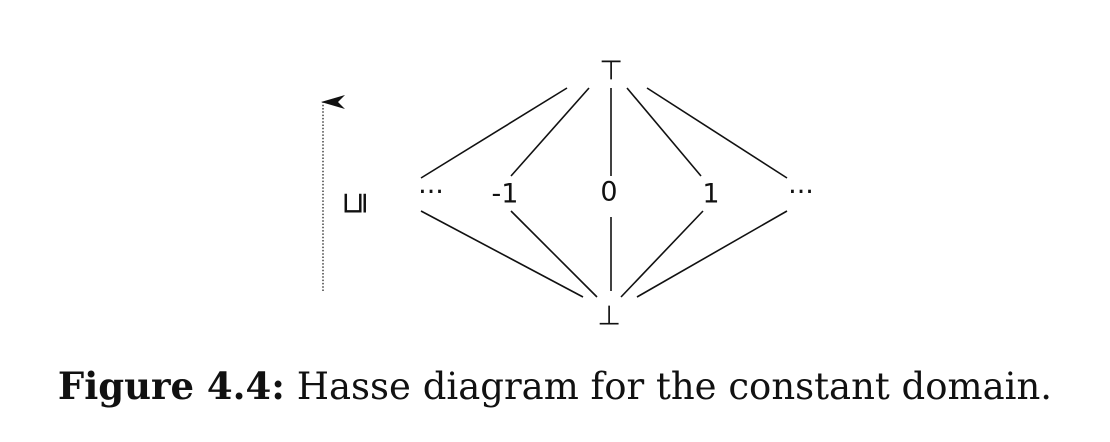 This screenshot has height=442, width=1110. Describe the element at coordinates (494, 133) in the screenshot. I see `edge-top-left-ellipsis` at that location.